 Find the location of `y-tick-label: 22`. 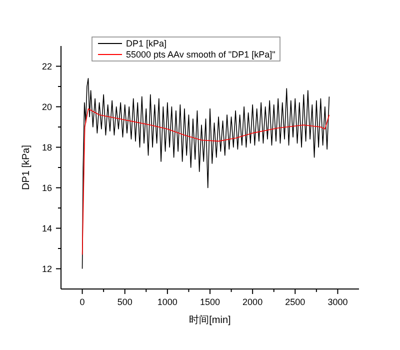

y-tick-label: 22 is located at coordinates (47, 66).